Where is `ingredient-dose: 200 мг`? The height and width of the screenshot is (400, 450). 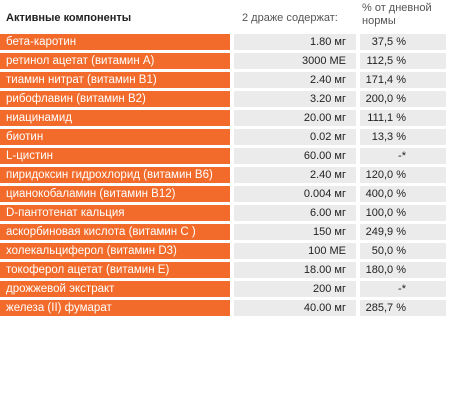
ingredient-dose: 200 мг is located at coordinates (295, 289).